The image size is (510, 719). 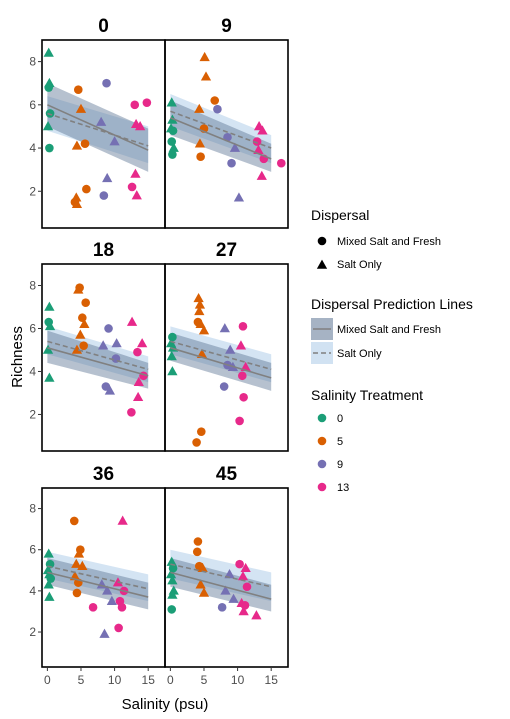 I want to click on legend-salinity-key, so click(x=322, y=487).